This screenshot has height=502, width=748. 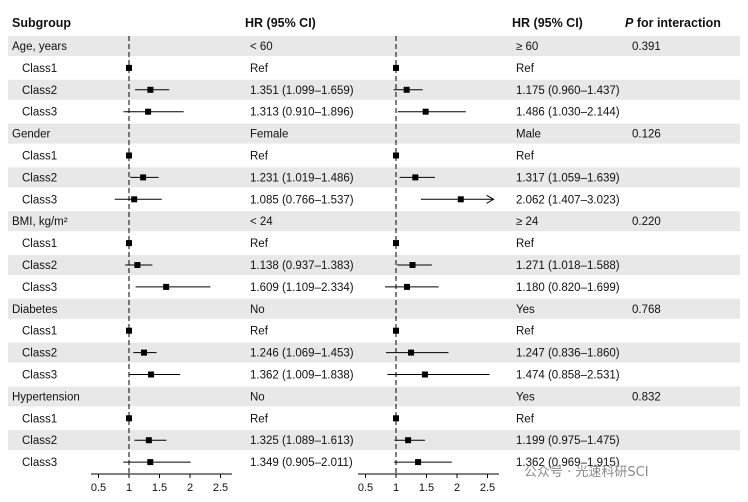 What do you see at coordinates (525, 310) in the screenshot?
I see `group-level-right: Yes` at bounding box center [525, 310].